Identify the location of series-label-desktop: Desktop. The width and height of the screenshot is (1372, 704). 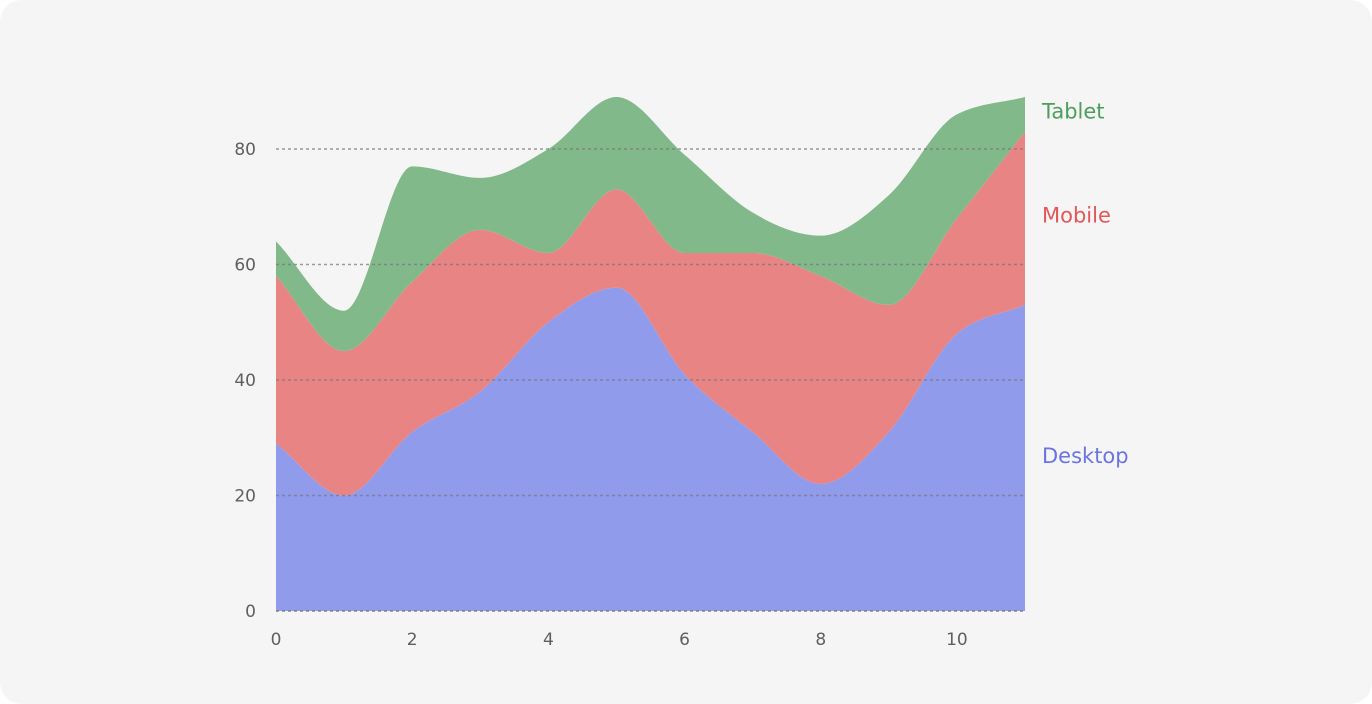
(1085, 456).